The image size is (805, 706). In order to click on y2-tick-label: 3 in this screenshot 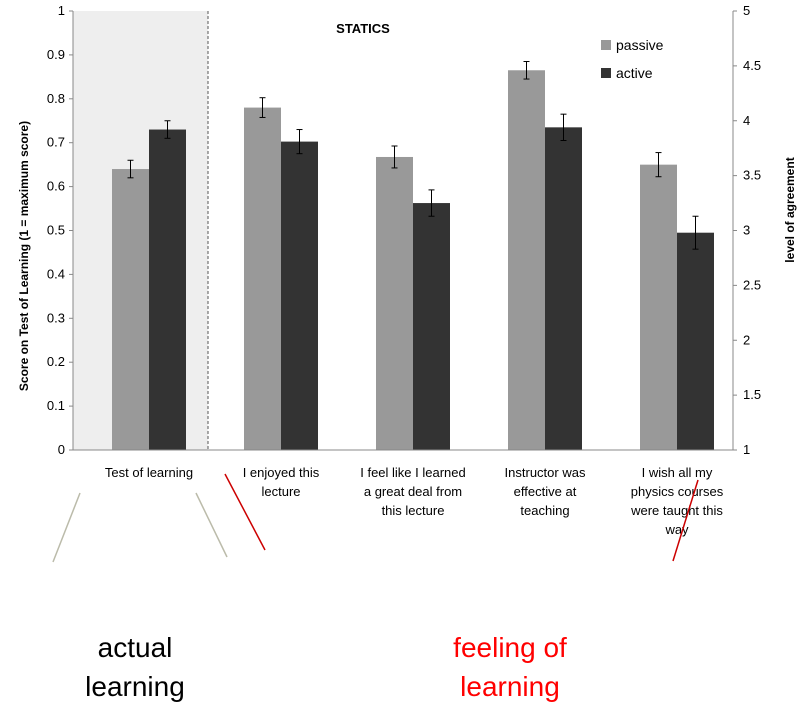, I will do `click(746, 230)`.